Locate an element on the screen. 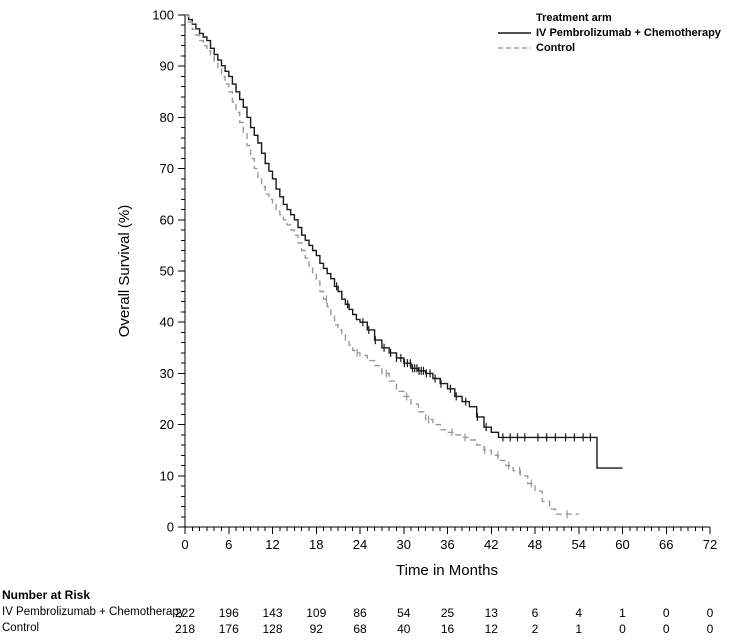 This screenshot has width=739, height=640. risk-count: 4 is located at coordinates (579, 613).